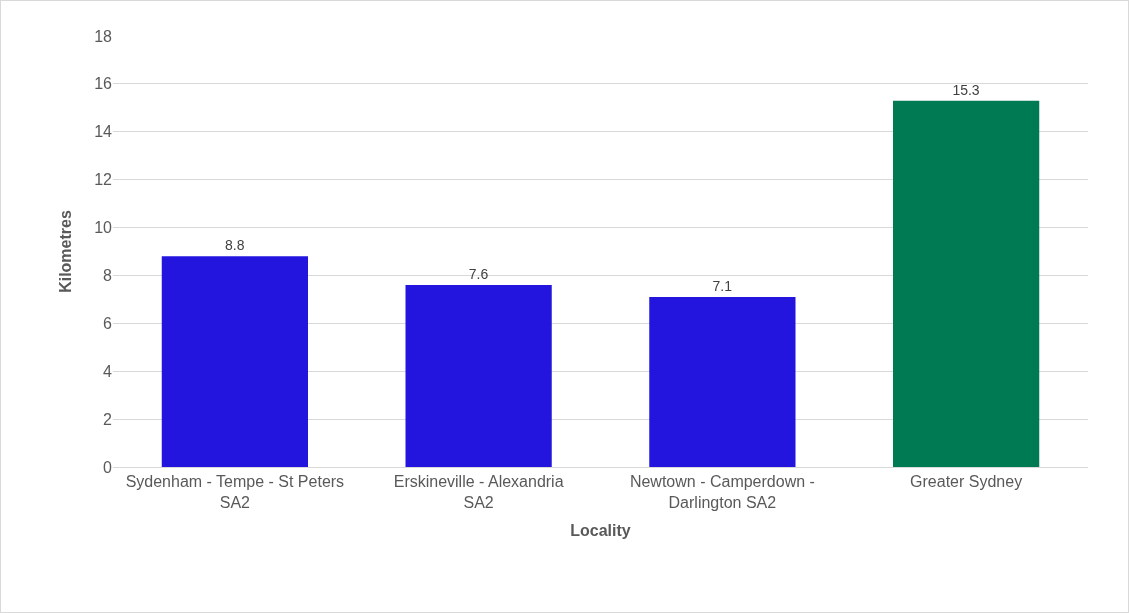 Image resolution: width=1129 pixels, height=613 pixels. What do you see at coordinates (478, 492) in the screenshot?
I see `x-tick-label: Erskineville - Alexandria SA2` at bounding box center [478, 492].